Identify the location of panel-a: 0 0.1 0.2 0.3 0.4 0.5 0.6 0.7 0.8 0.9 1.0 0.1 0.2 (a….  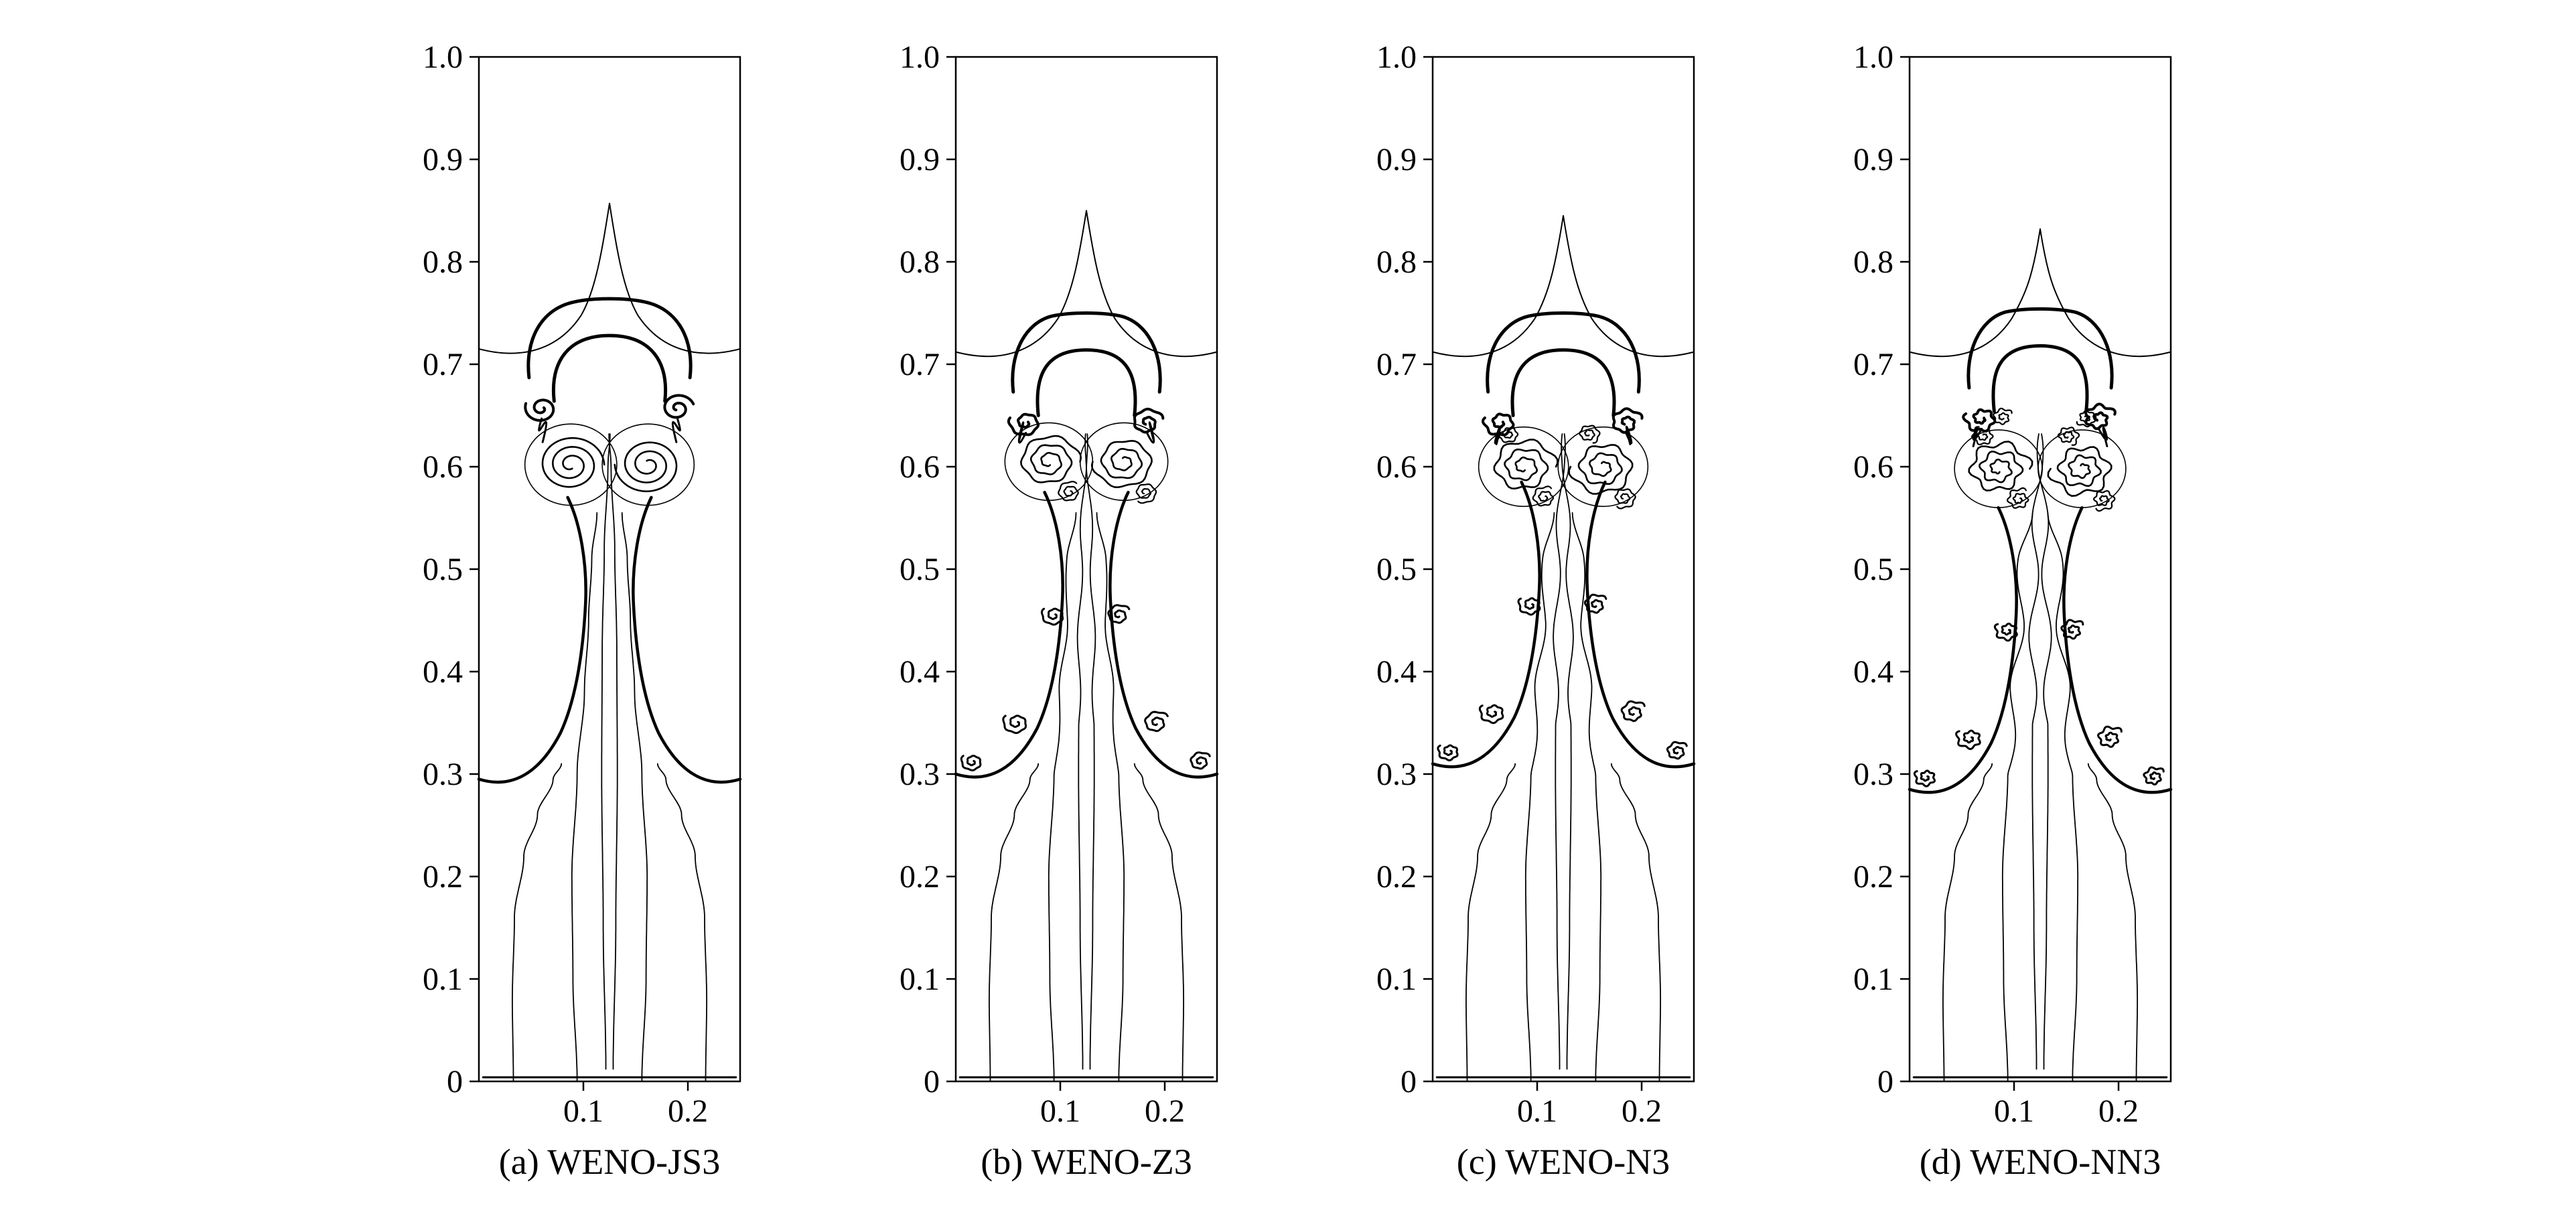
(573, 606).